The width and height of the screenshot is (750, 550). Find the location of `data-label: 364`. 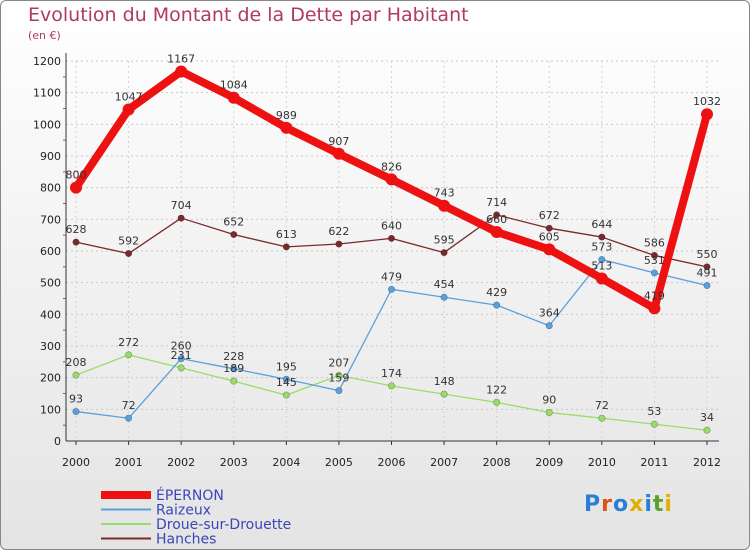

data-label: 364 is located at coordinates (549, 313).